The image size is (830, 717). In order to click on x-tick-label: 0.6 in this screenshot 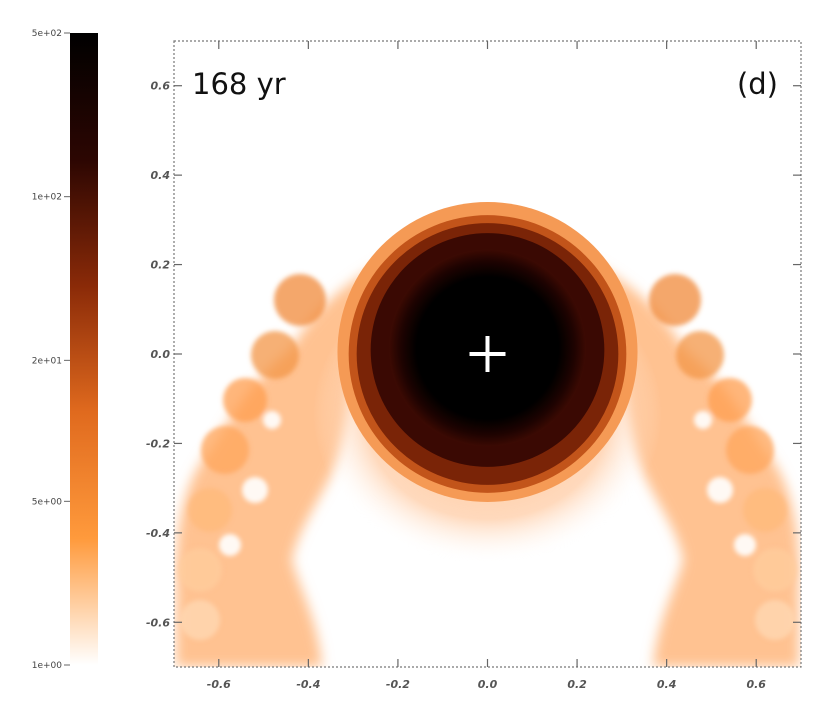, I will do `click(756, 684)`.